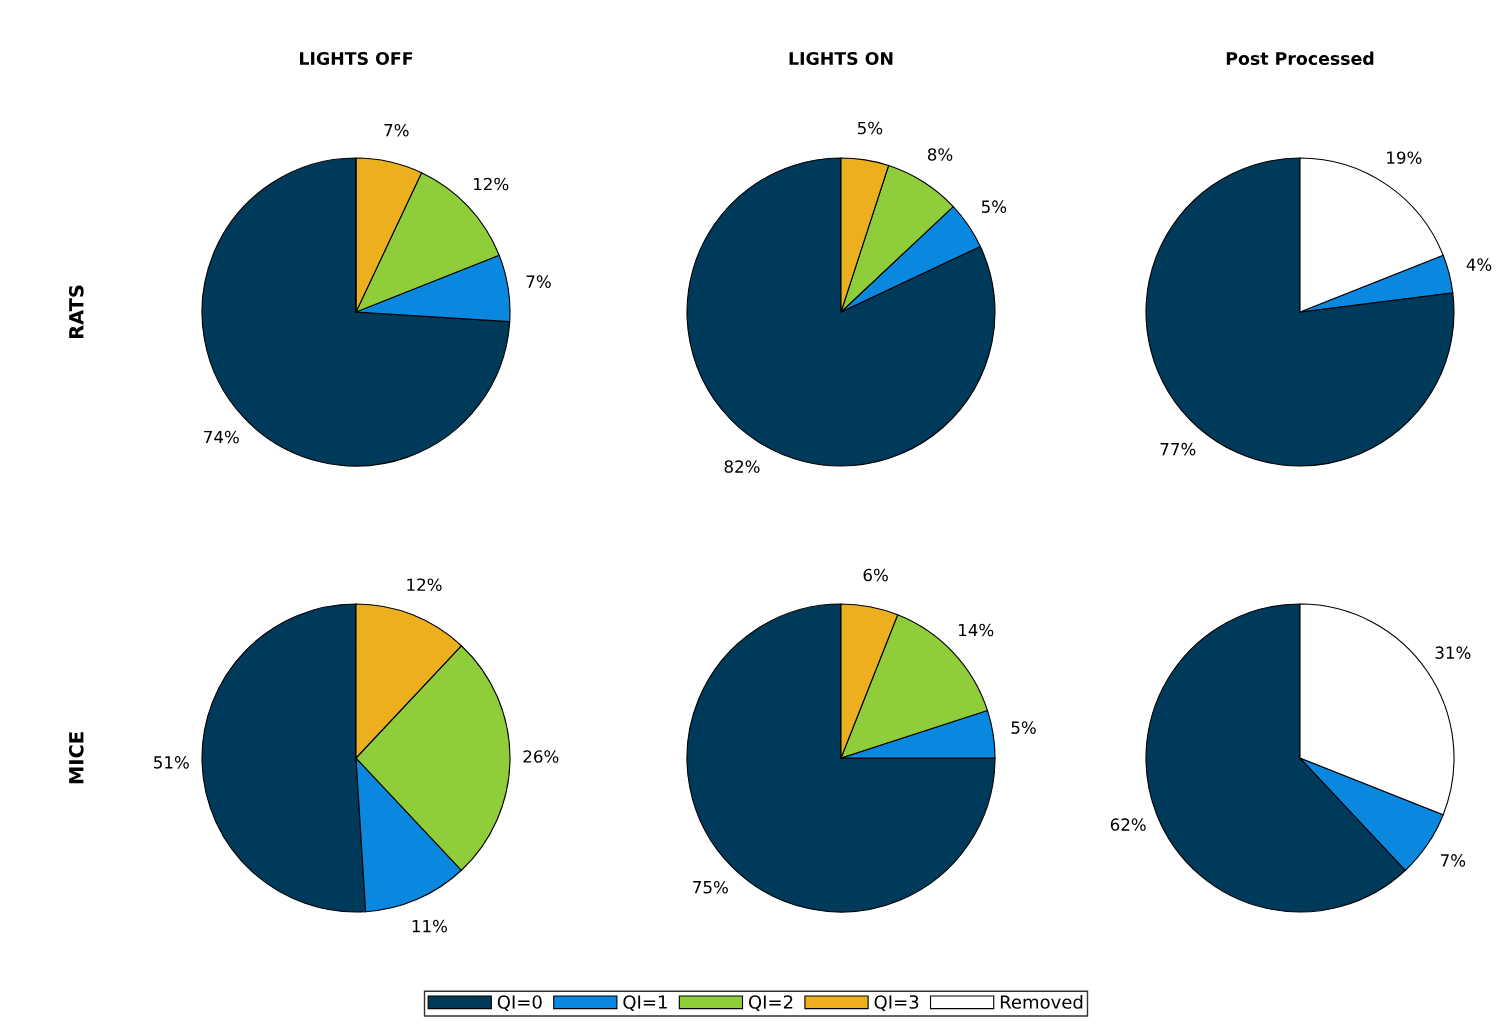  What do you see at coordinates (429, 926) in the screenshot?
I see `data-label: 11%` at bounding box center [429, 926].